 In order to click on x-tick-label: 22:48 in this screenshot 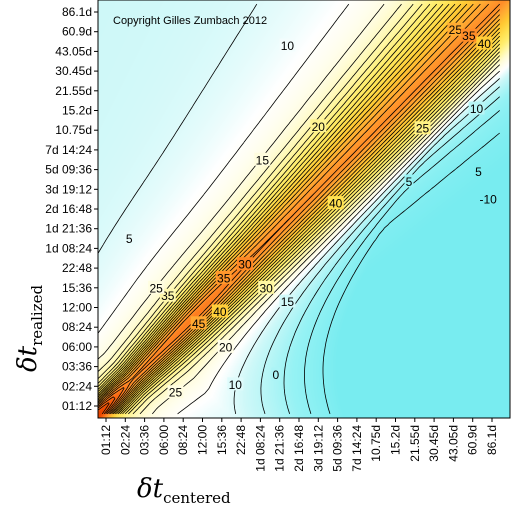, I will do `click(241, 440)`.